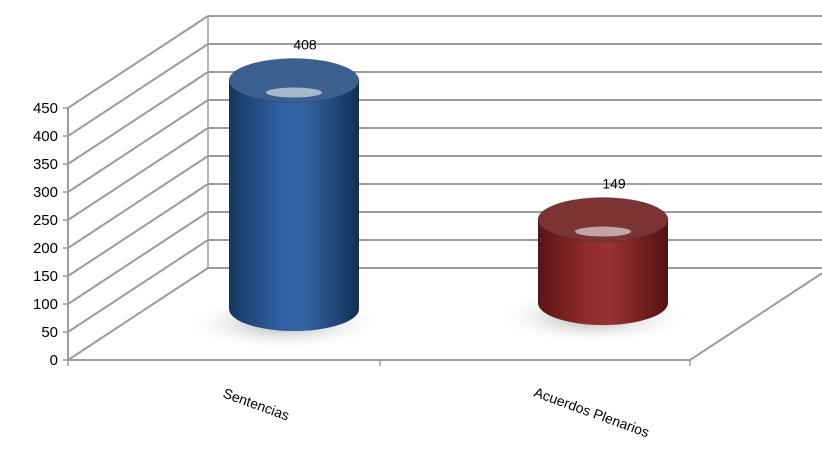  I want to click on y-tick-label: 450, so click(45, 108).